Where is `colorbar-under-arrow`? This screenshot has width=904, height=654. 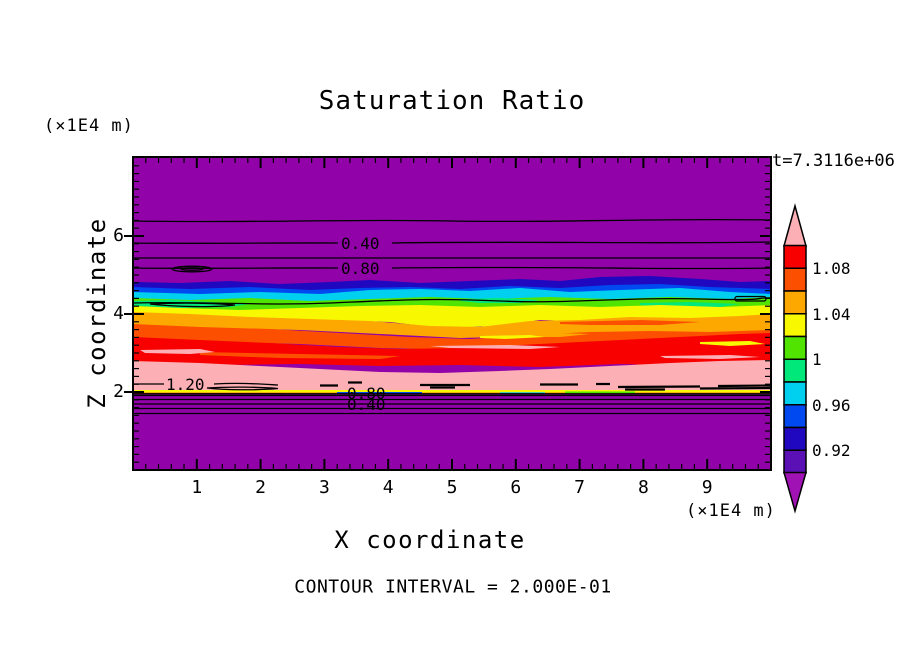
colorbar-under-arrow is located at coordinates (795, 492).